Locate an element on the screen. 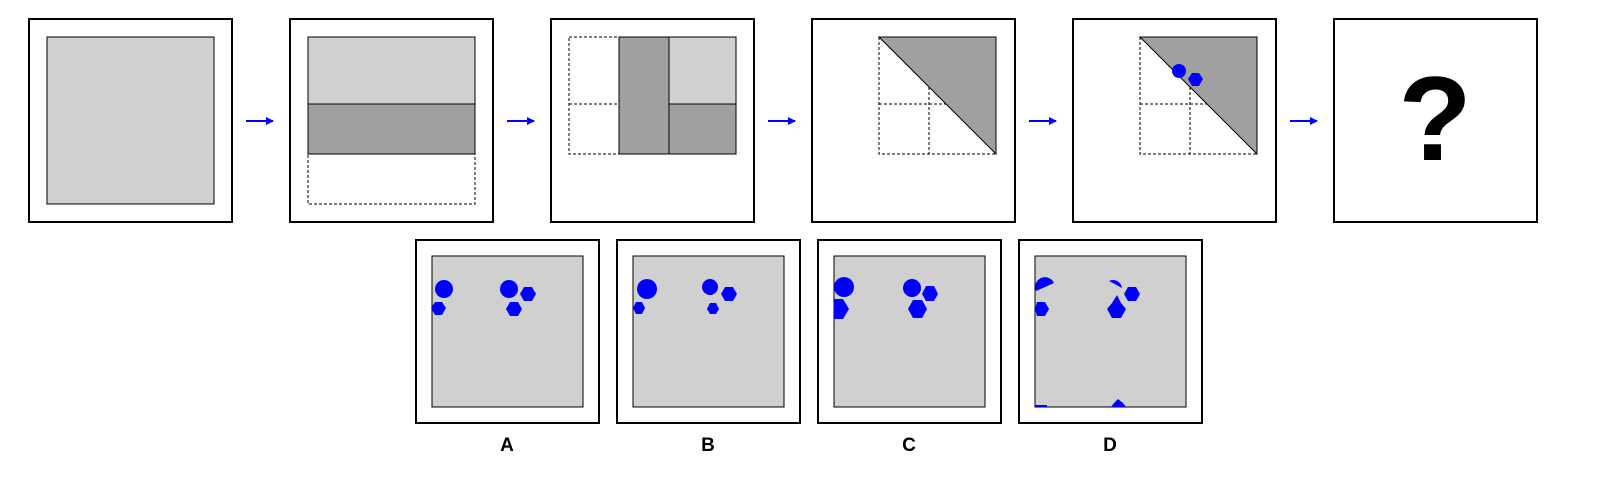 The image size is (1610, 490). hole-edge-mark is located at coordinates (1041, 406).